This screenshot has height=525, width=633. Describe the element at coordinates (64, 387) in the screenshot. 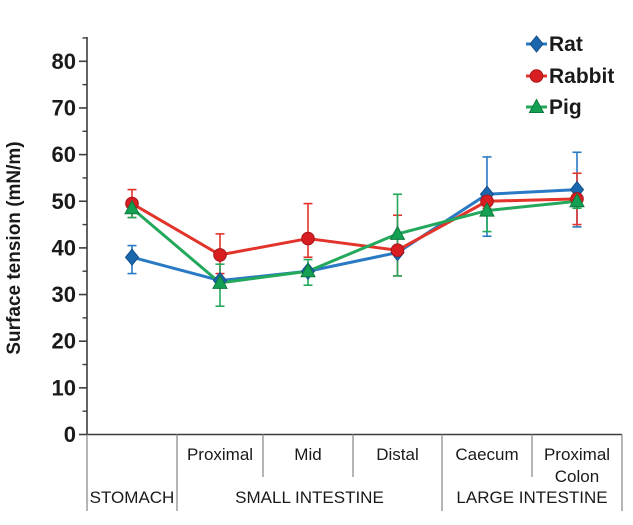

I see `y-tick-label: 10` at that location.